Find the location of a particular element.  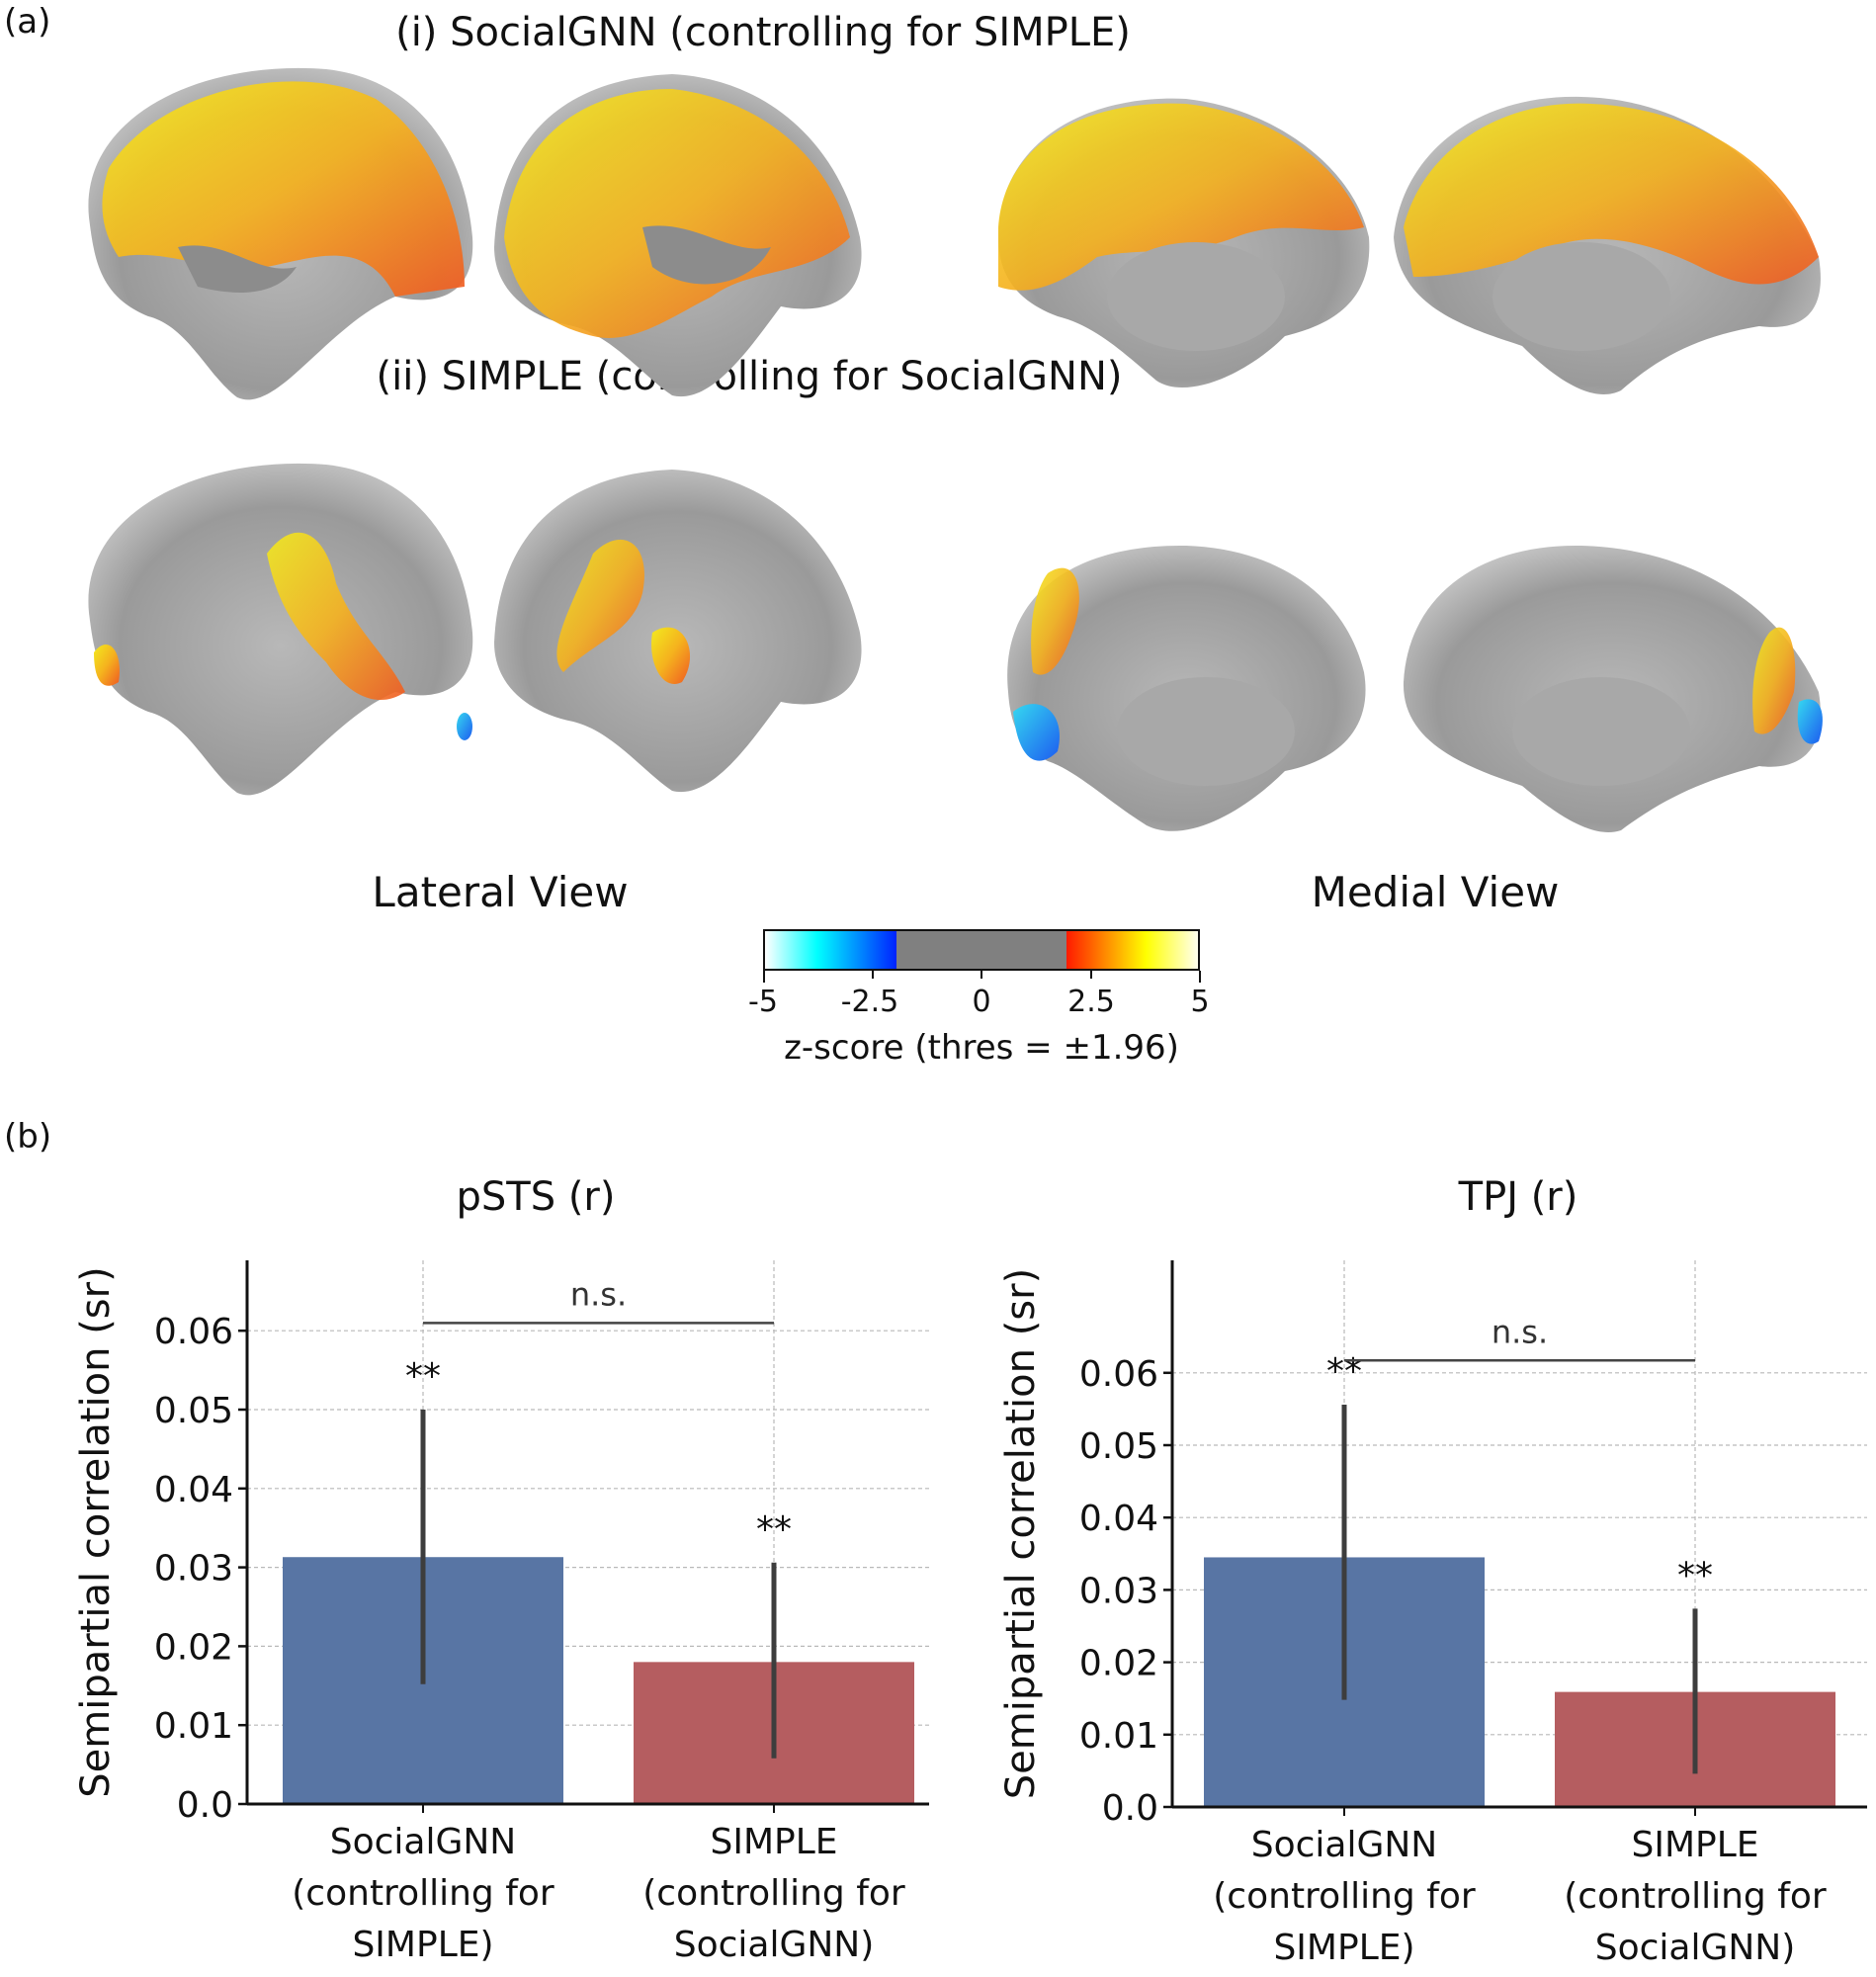

brain-row-ii-medial-left is located at coordinates (1186, 688).